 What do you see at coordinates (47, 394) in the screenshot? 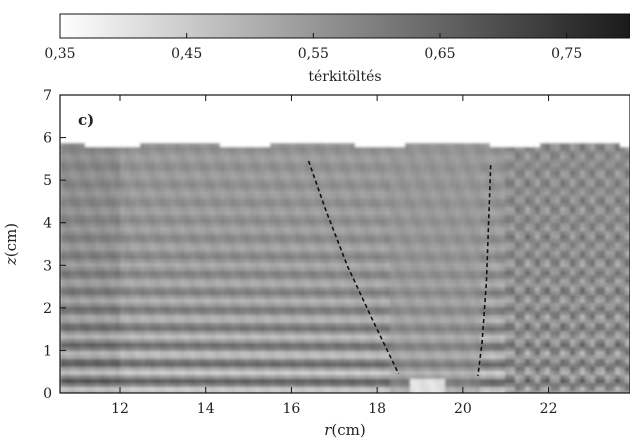
I see `y-tick-label: 0` at bounding box center [47, 394].